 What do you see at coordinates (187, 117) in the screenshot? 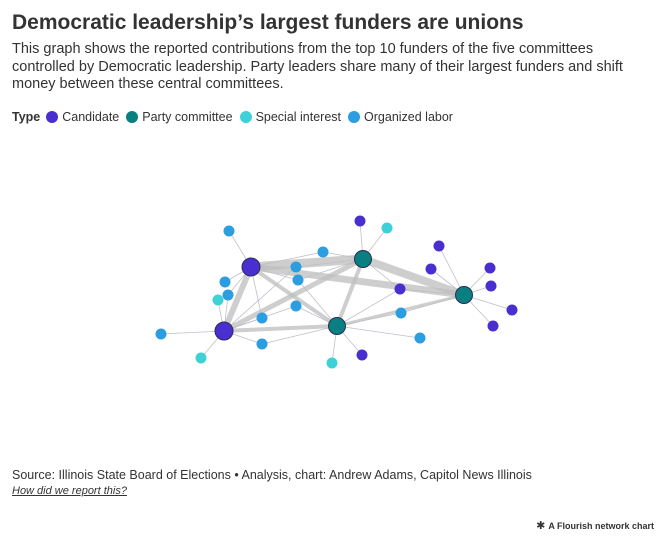
I see `legend-label-party-committee: Party committee` at bounding box center [187, 117].